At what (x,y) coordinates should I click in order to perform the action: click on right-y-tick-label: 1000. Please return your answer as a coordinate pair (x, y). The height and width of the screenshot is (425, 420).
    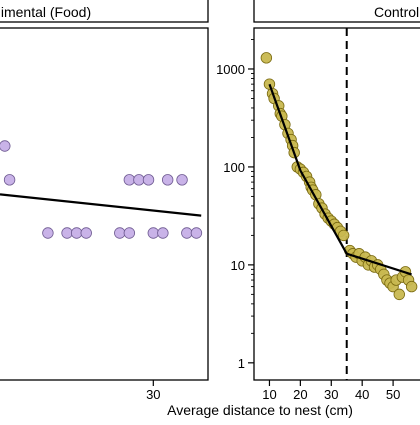
    Looking at the image, I should click on (230, 69).